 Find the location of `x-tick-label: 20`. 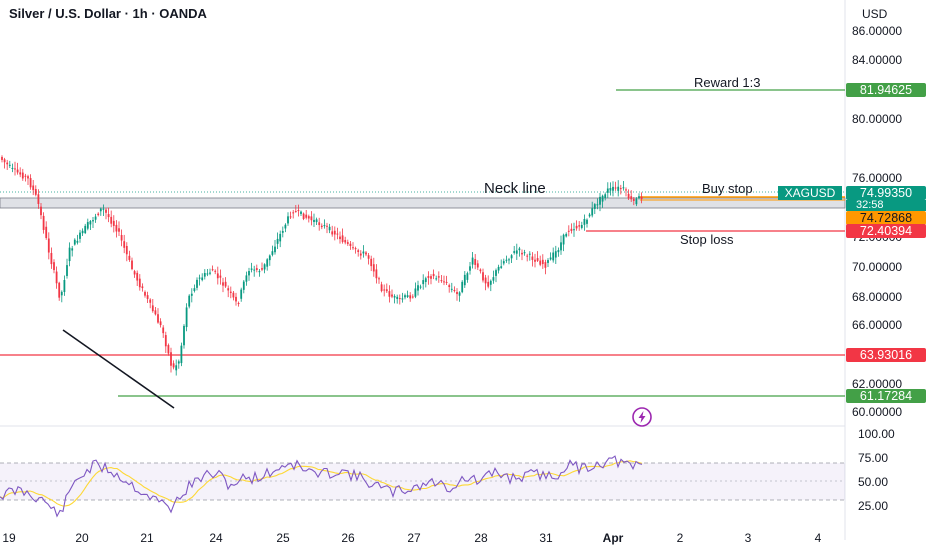

x-tick-label: 20 is located at coordinates (82, 538).